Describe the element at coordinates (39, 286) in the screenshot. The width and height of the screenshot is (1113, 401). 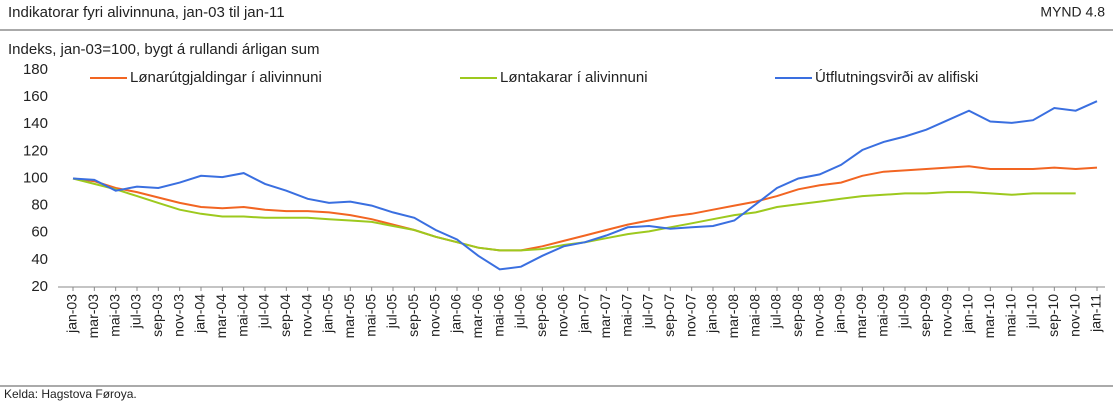
I see `y-tick-label: 20` at that location.